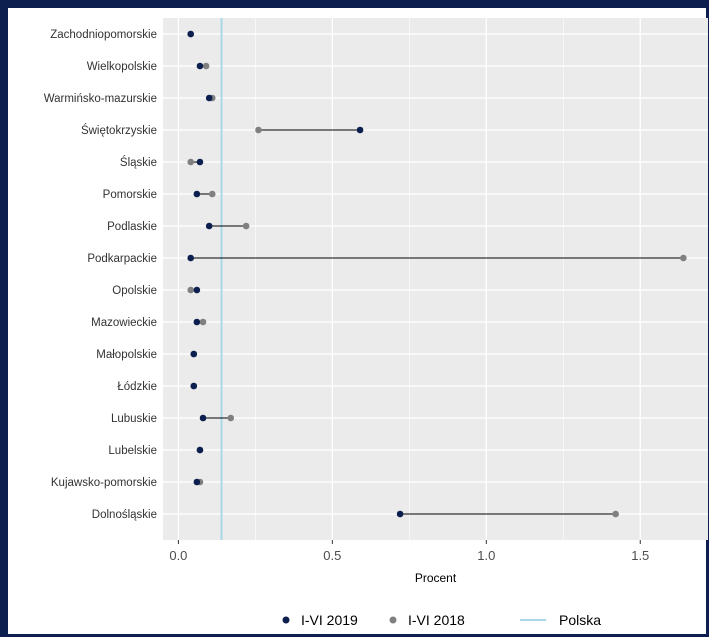 This screenshot has width=709, height=637. I want to click on x-tick-label: 1.0, so click(486, 555).